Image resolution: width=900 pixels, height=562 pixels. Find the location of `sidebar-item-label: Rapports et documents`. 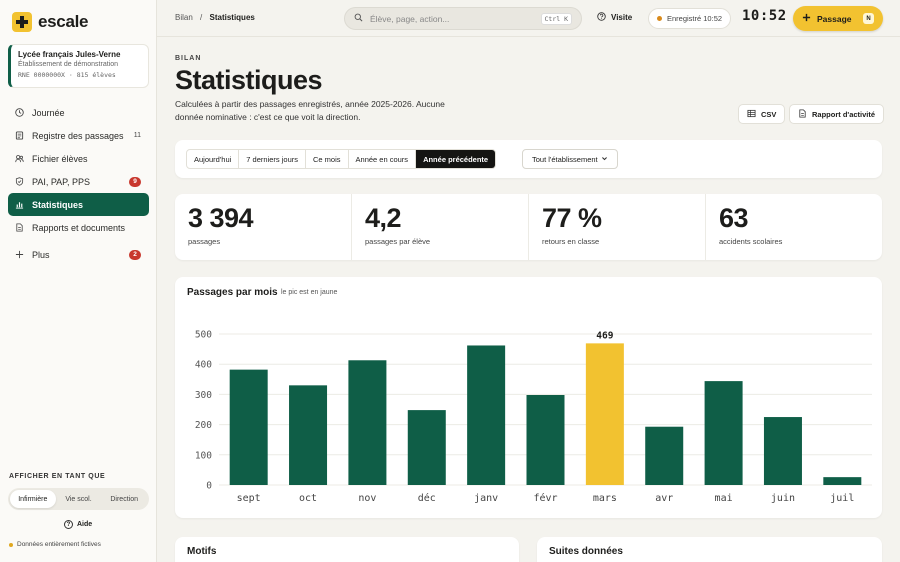

sidebar-item-label: Rapports et documents is located at coordinates (79, 227).